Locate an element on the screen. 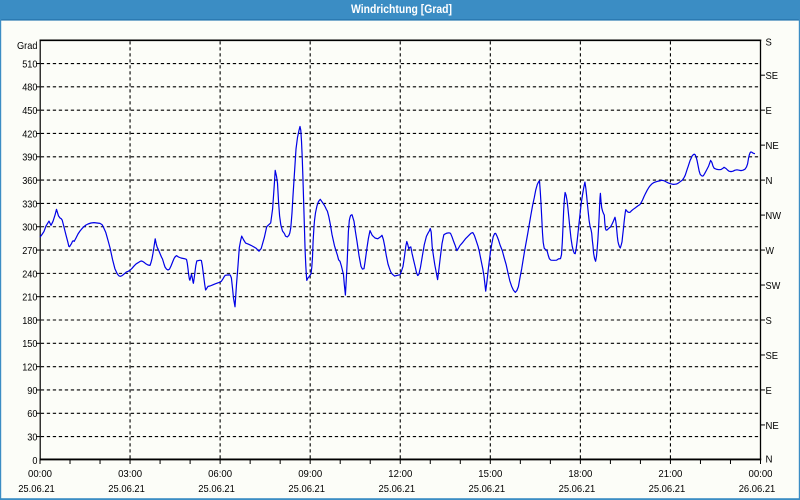 This screenshot has height=500, width=800. svg-text: 09:00 is located at coordinates (310, 474).